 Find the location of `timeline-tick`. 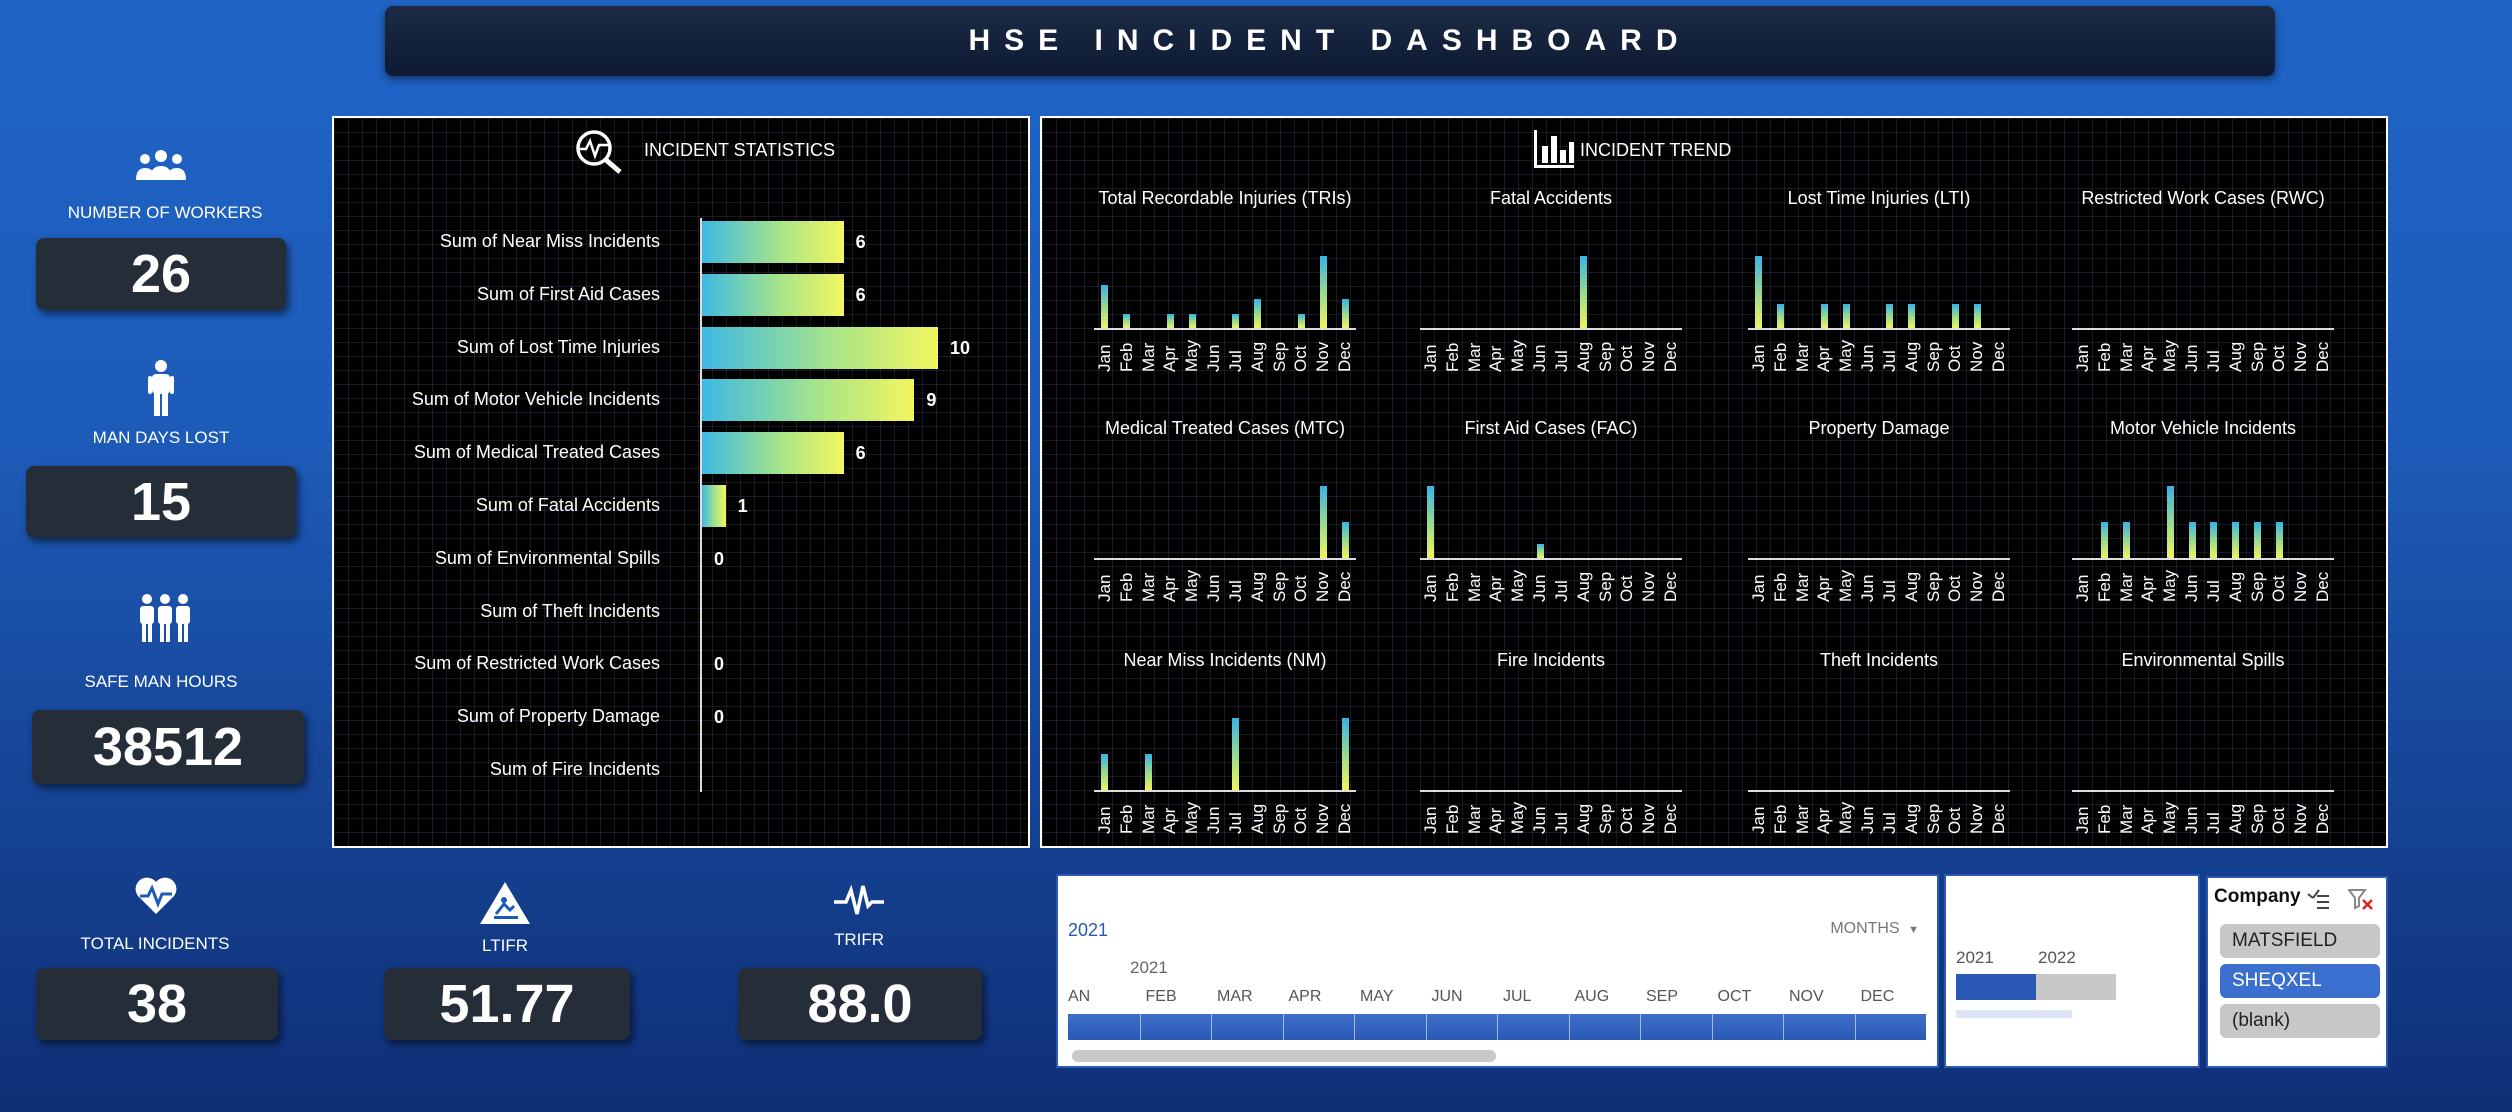

timeline-tick is located at coordinates (1783, 1027).